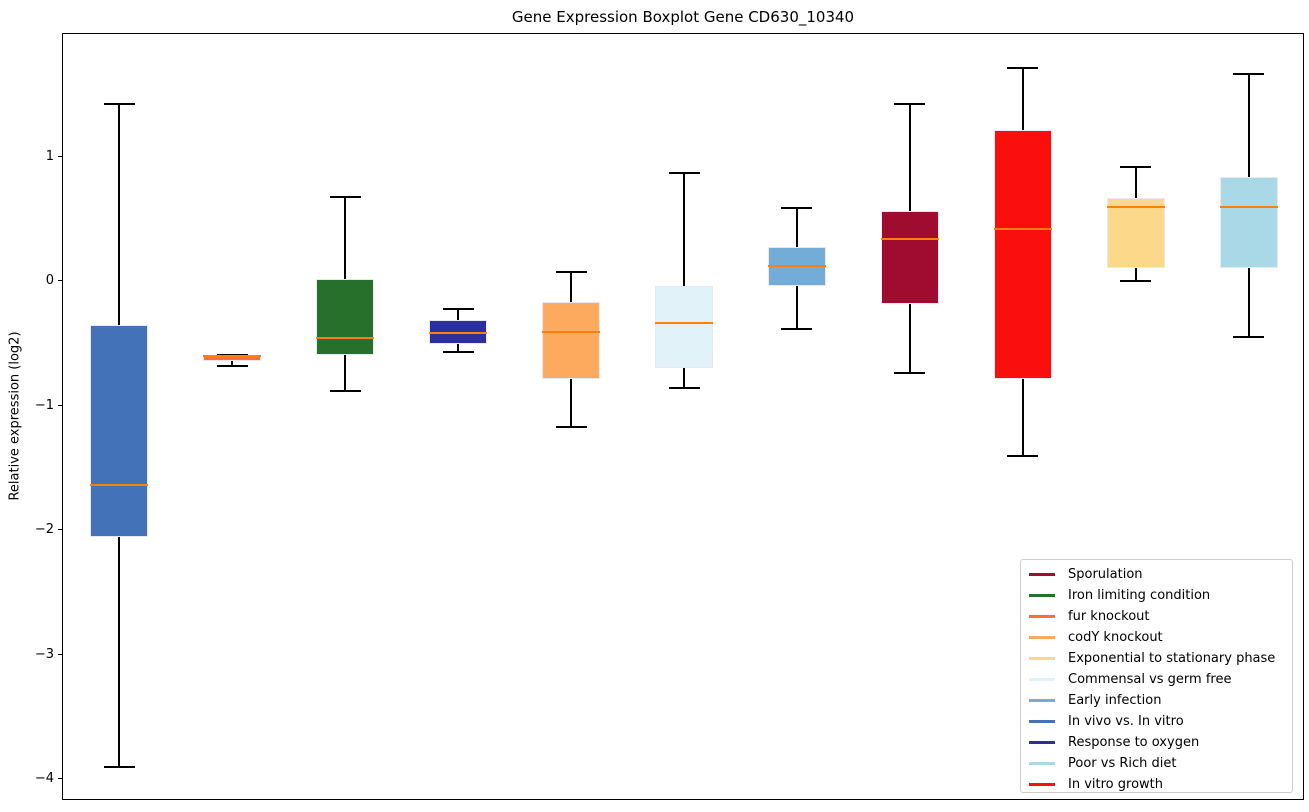 The image size is (1309, 812). I want to click on legend-item: In vitro growth, so click(1156, 784).